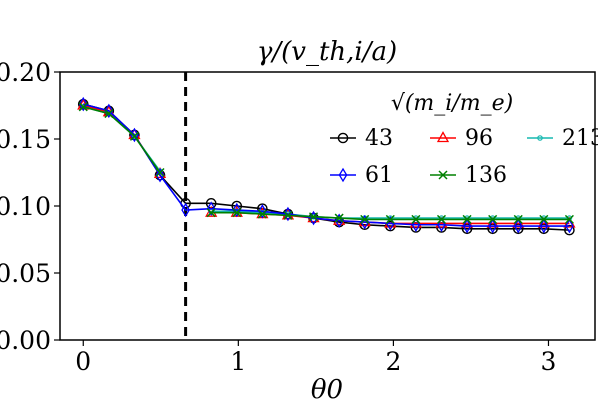 The image size is (598, 408). What do you see at coordinates (25, 72) in the screenshot?
I see `y-tick-label: 0.20` at bounding box center [25, 72].